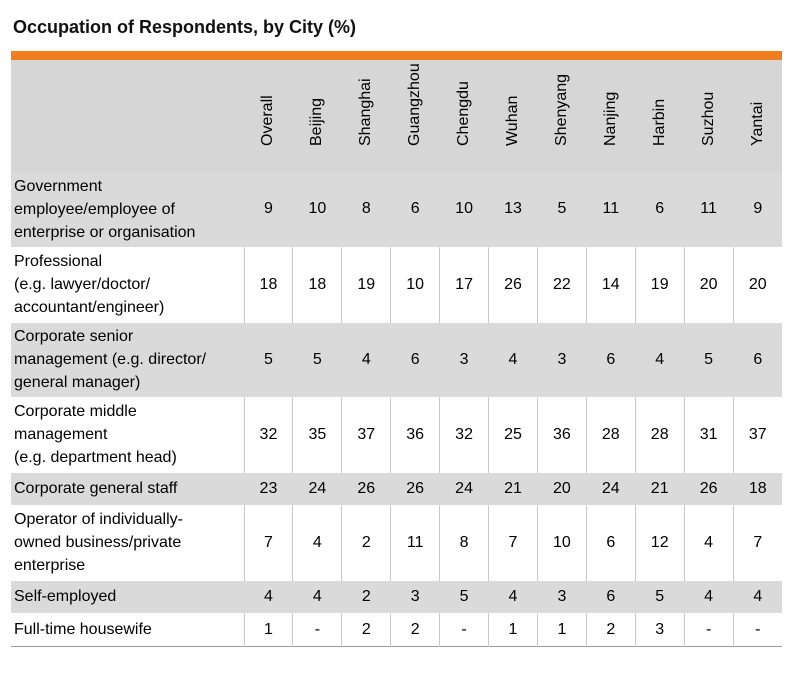  I want to click on column-header-label: Guangzhou, so click(415, 104).